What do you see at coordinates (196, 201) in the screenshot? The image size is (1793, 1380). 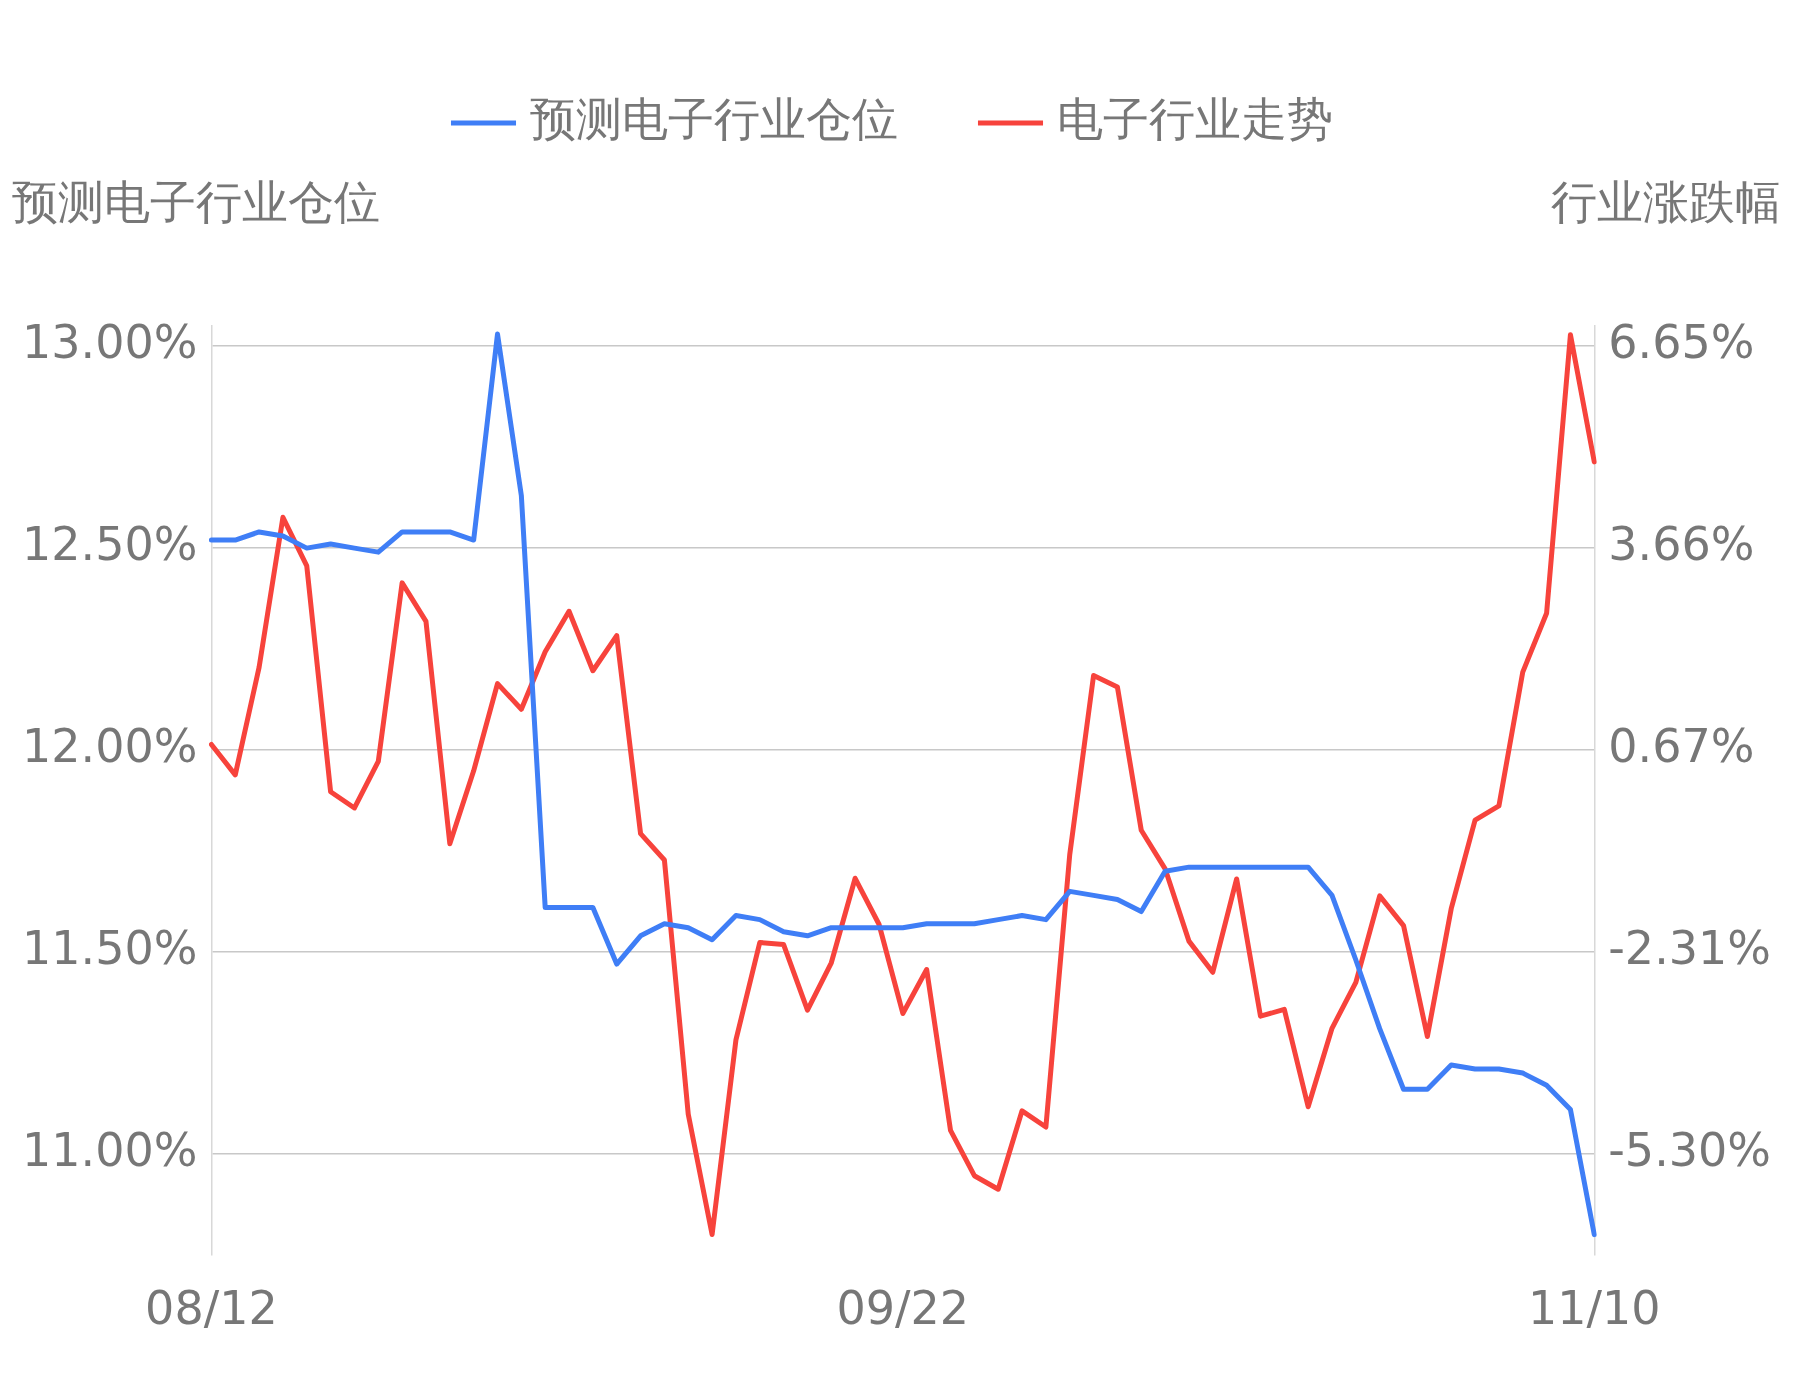 I see `y-axis-title: 预测电子行业仓位` at bounding box center [196, 201].